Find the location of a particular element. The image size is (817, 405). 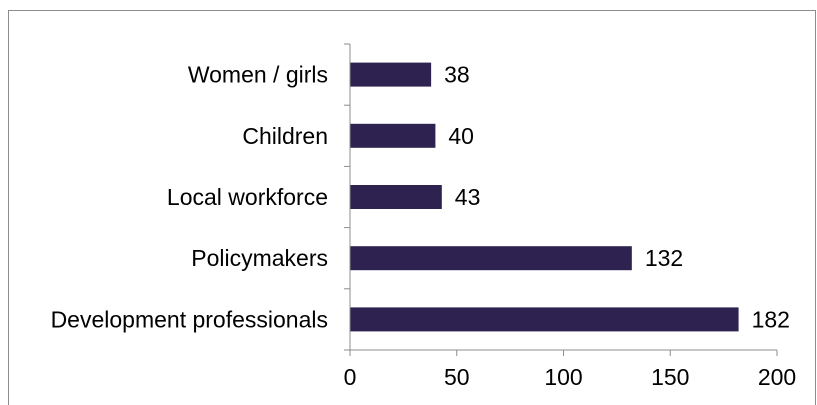

category-label: Development professionals is located at coordinates (189, 319).